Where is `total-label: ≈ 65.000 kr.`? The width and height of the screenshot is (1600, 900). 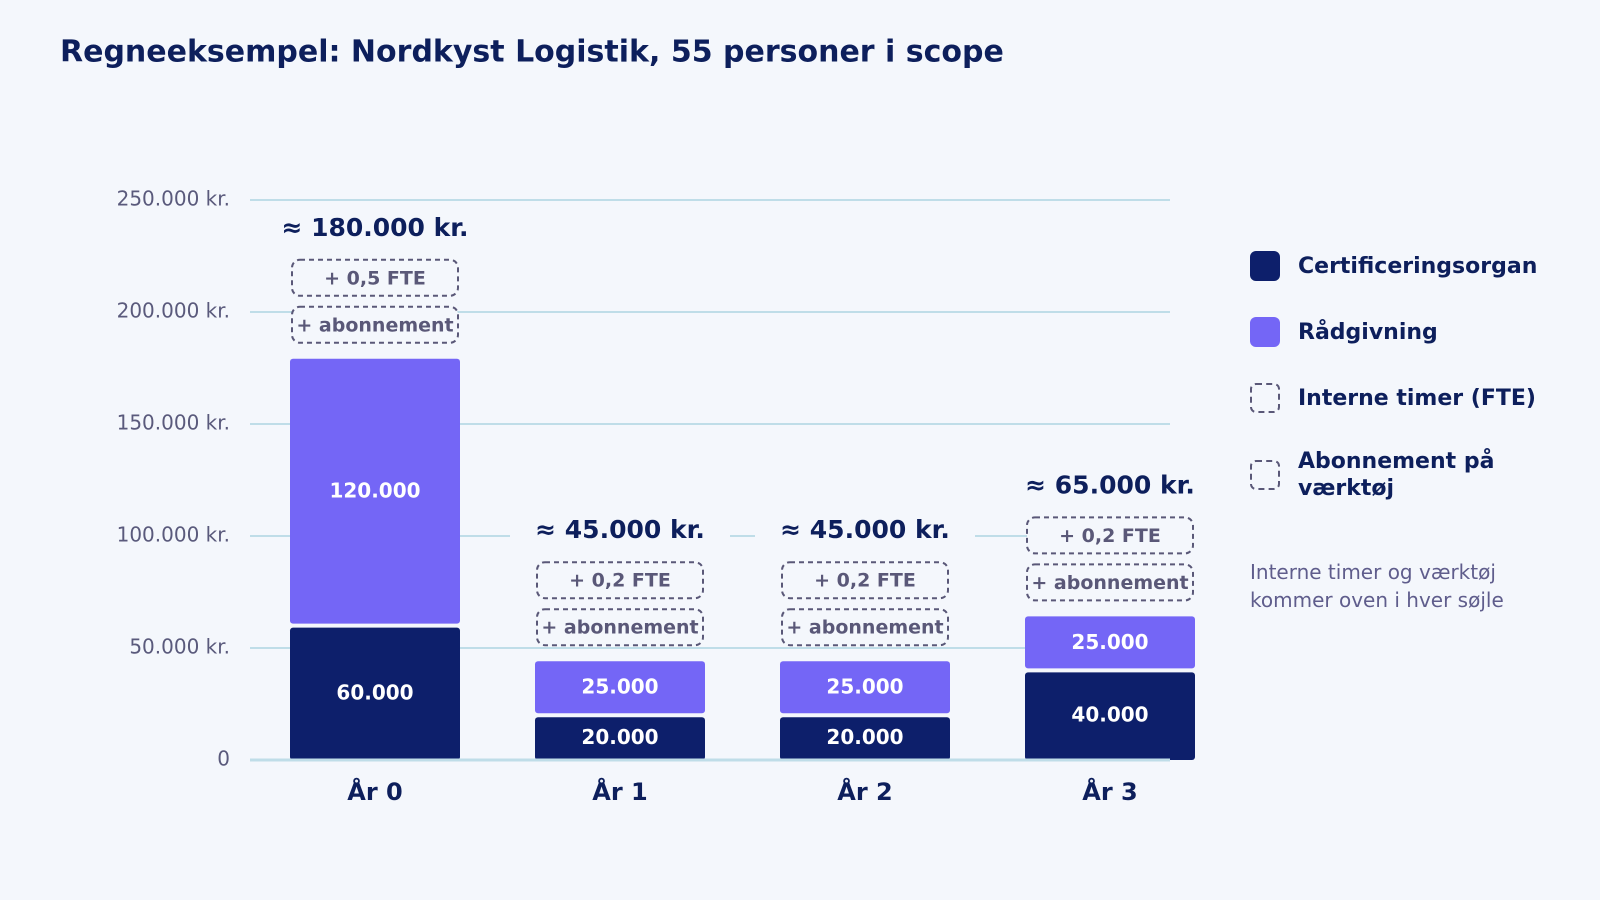
total-label: ≈ 65.000 kr. is located at coordinates (1110, 484).